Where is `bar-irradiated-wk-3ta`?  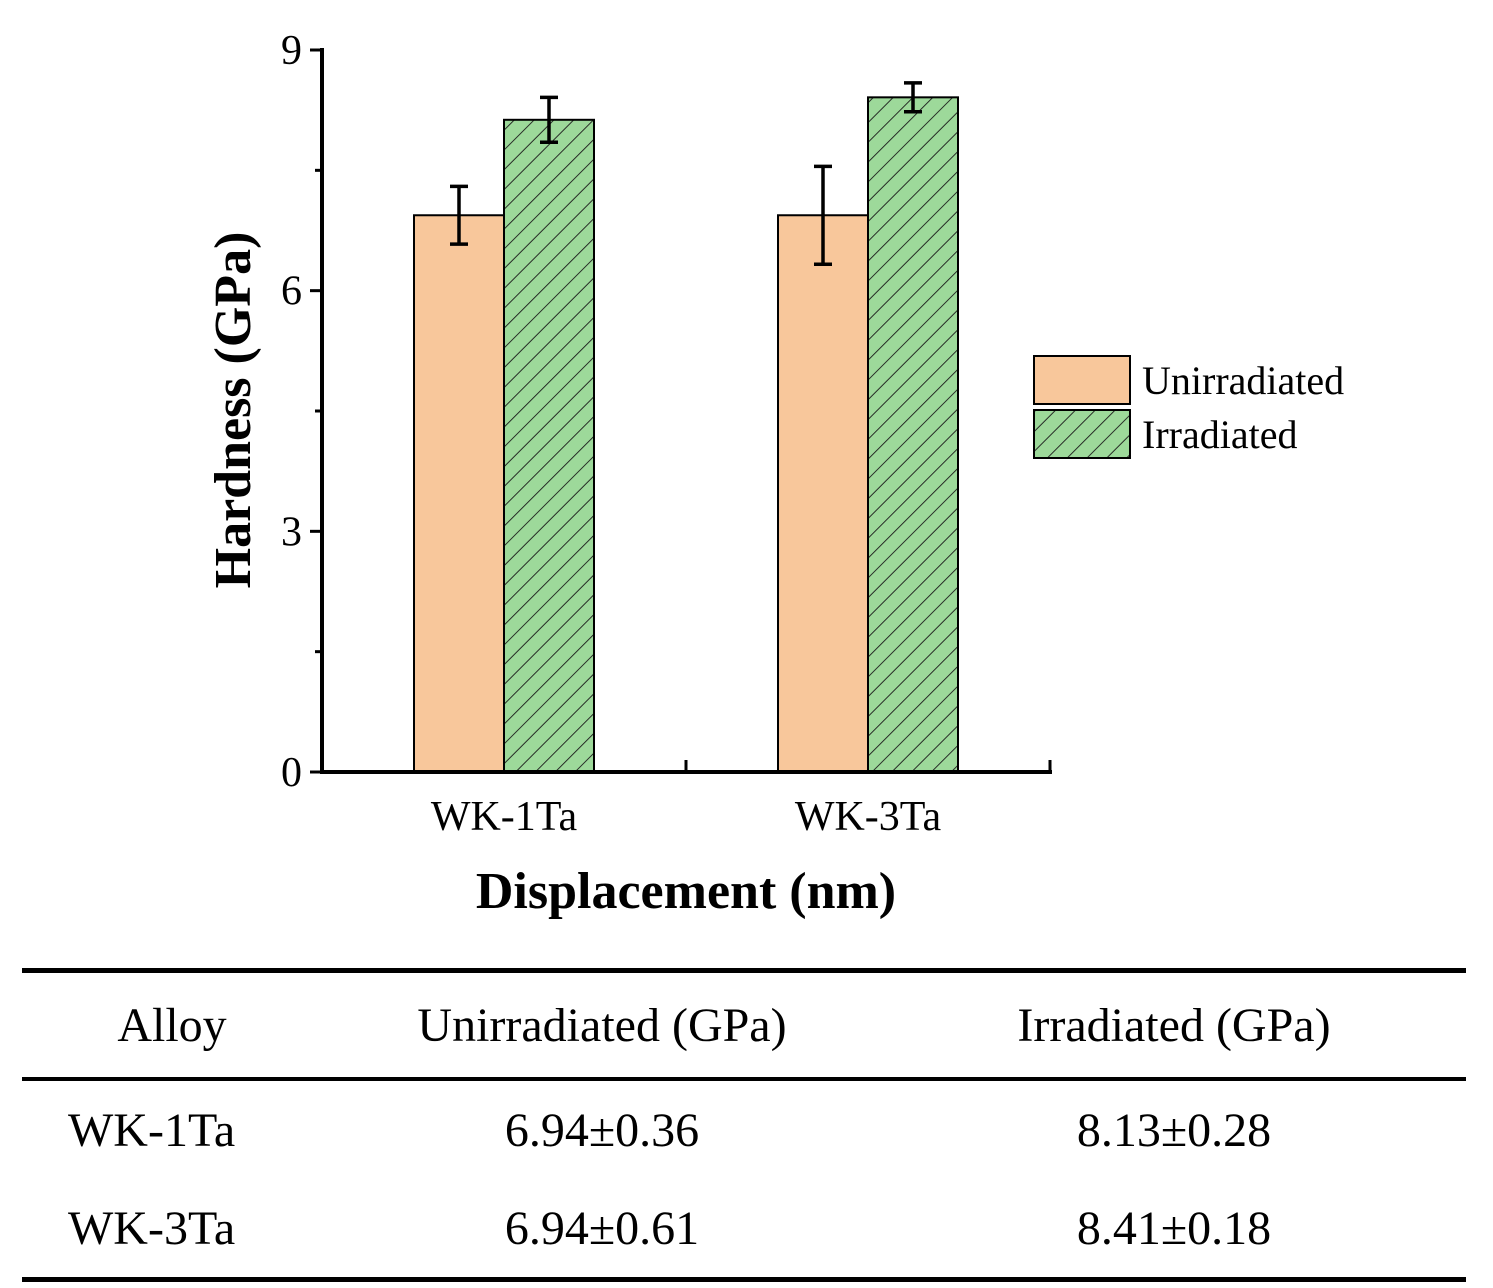 bar-irradiated-wk-3ta is located at coordinates (913, 434).